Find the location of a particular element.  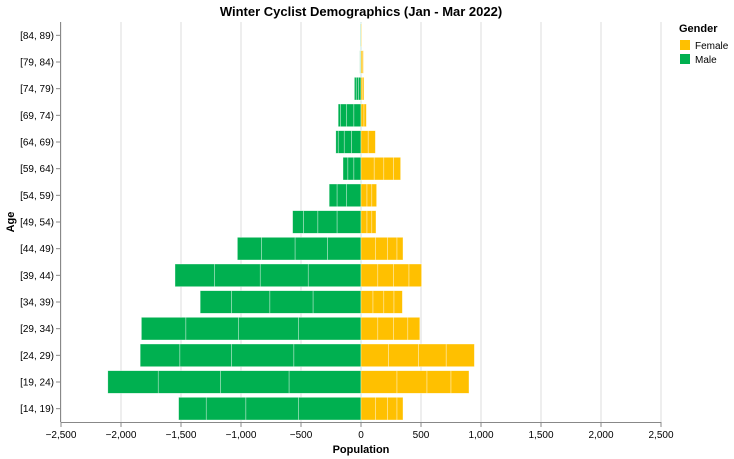

x-tick-label: 500 is located at coordinates (421, 435).